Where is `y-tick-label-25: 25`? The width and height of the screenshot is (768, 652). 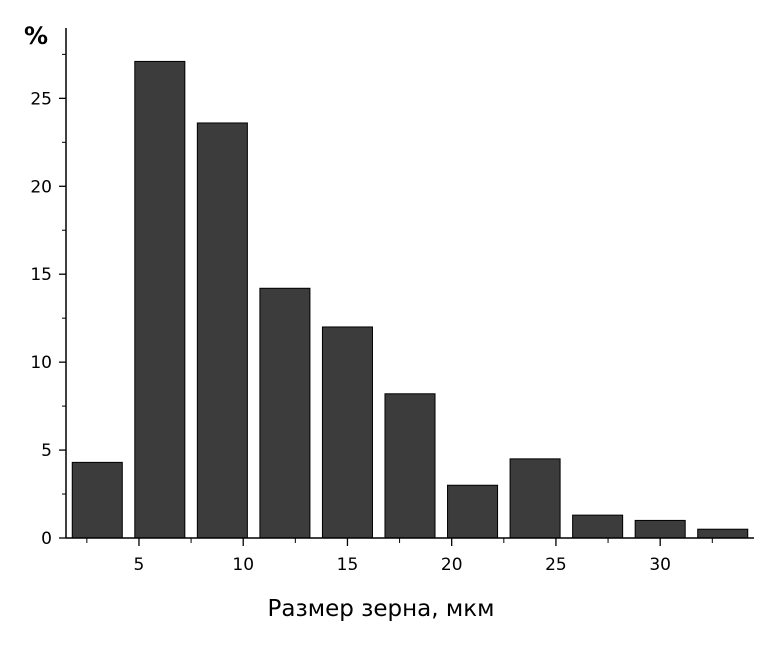
y-tick-label-25: 25 is located at coordinates (41, 99).